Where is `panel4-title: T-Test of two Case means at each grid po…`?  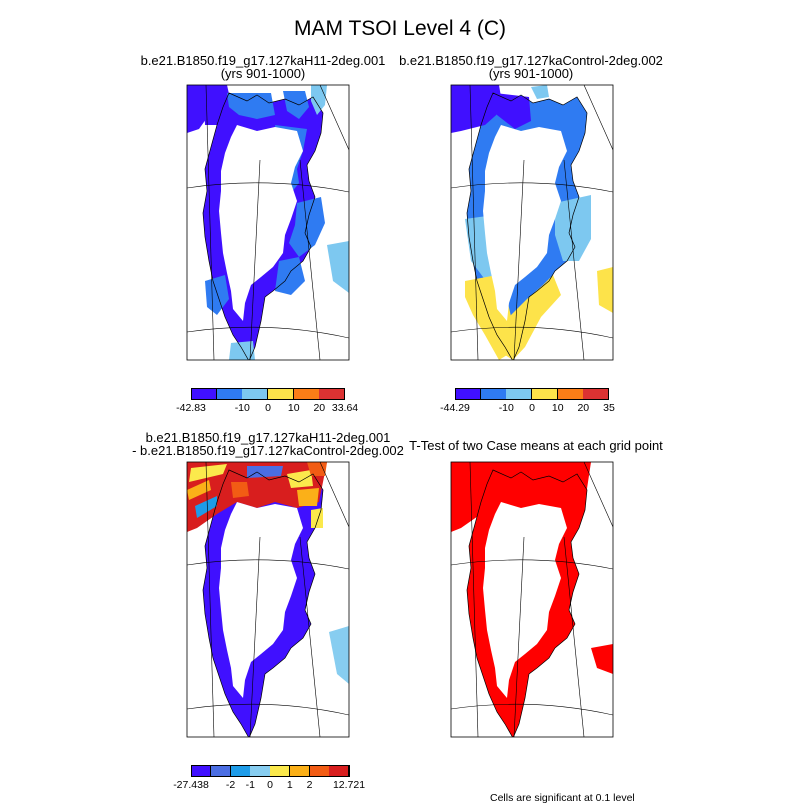 panel4-title: T-Test of two Case means at each grid po… is located at coordinates (536, 445).